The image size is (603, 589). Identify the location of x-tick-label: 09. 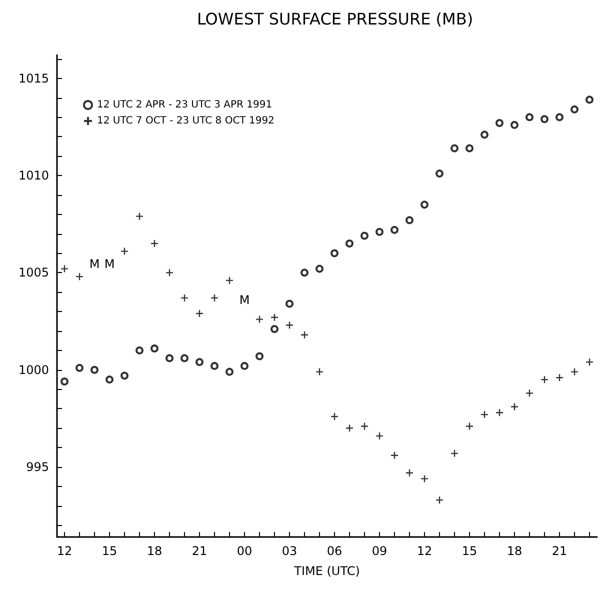
(380, 551).